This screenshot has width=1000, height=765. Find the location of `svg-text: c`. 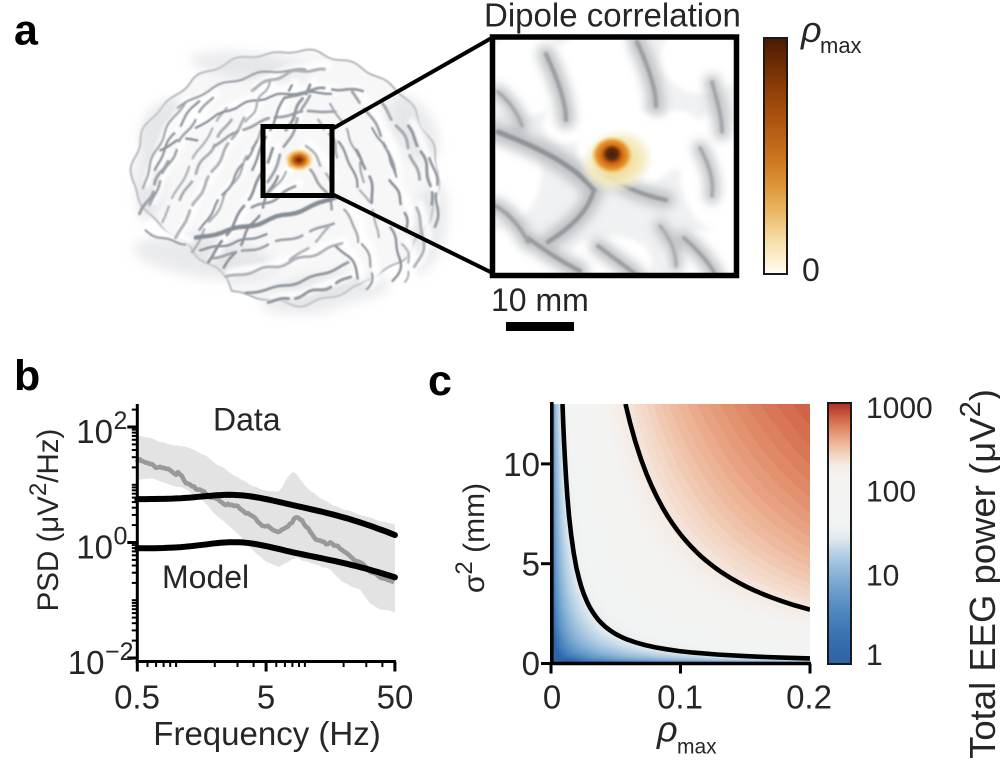

svg-text: c is located at coordinates (440, 381).